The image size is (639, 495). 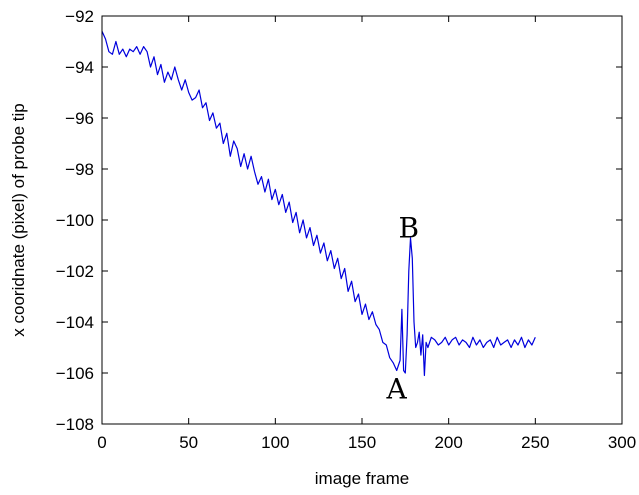 I want to click on x-axis-title: image frame, so click(x=362, y=478).